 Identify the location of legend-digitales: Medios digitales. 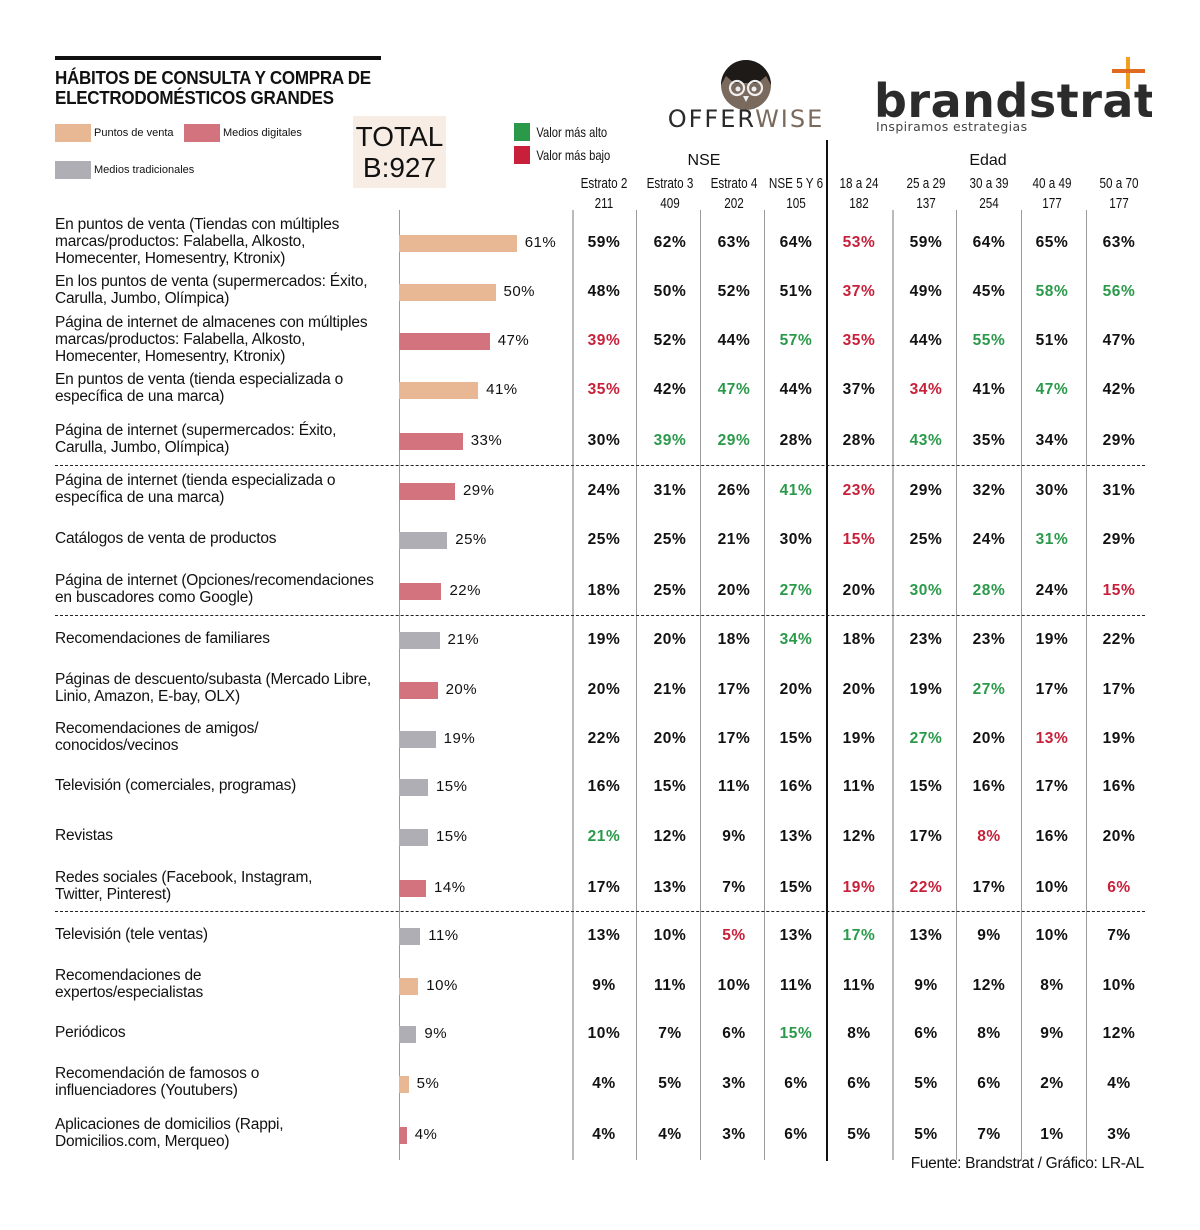
(243, 133).